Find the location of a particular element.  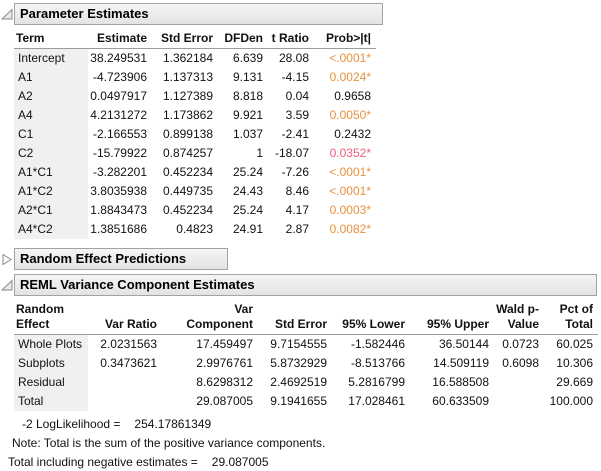

term-cell: C2 is located at coordinates (51, 153).